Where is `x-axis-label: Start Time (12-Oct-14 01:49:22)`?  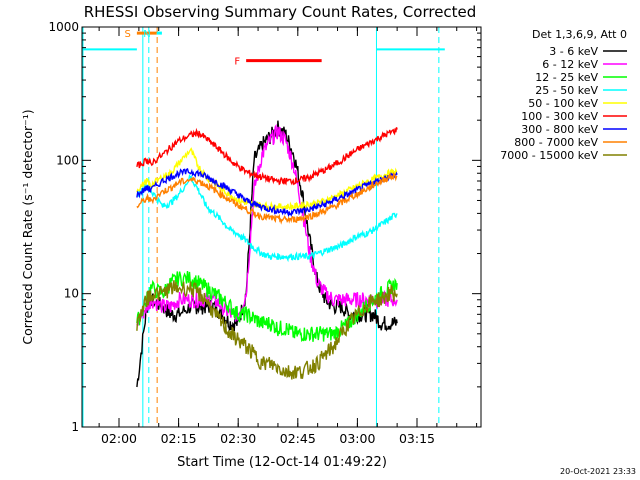 x-axis-label: Start Time (12-Oct-14 01:49:22) is located at coordinates (282, 462).